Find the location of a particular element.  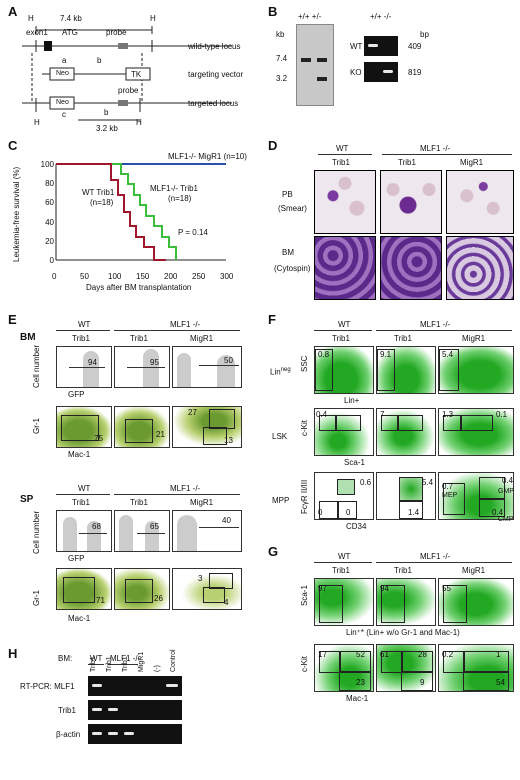

dot-f-lsk-ko-migr1 is located at coordinates (476, 432).